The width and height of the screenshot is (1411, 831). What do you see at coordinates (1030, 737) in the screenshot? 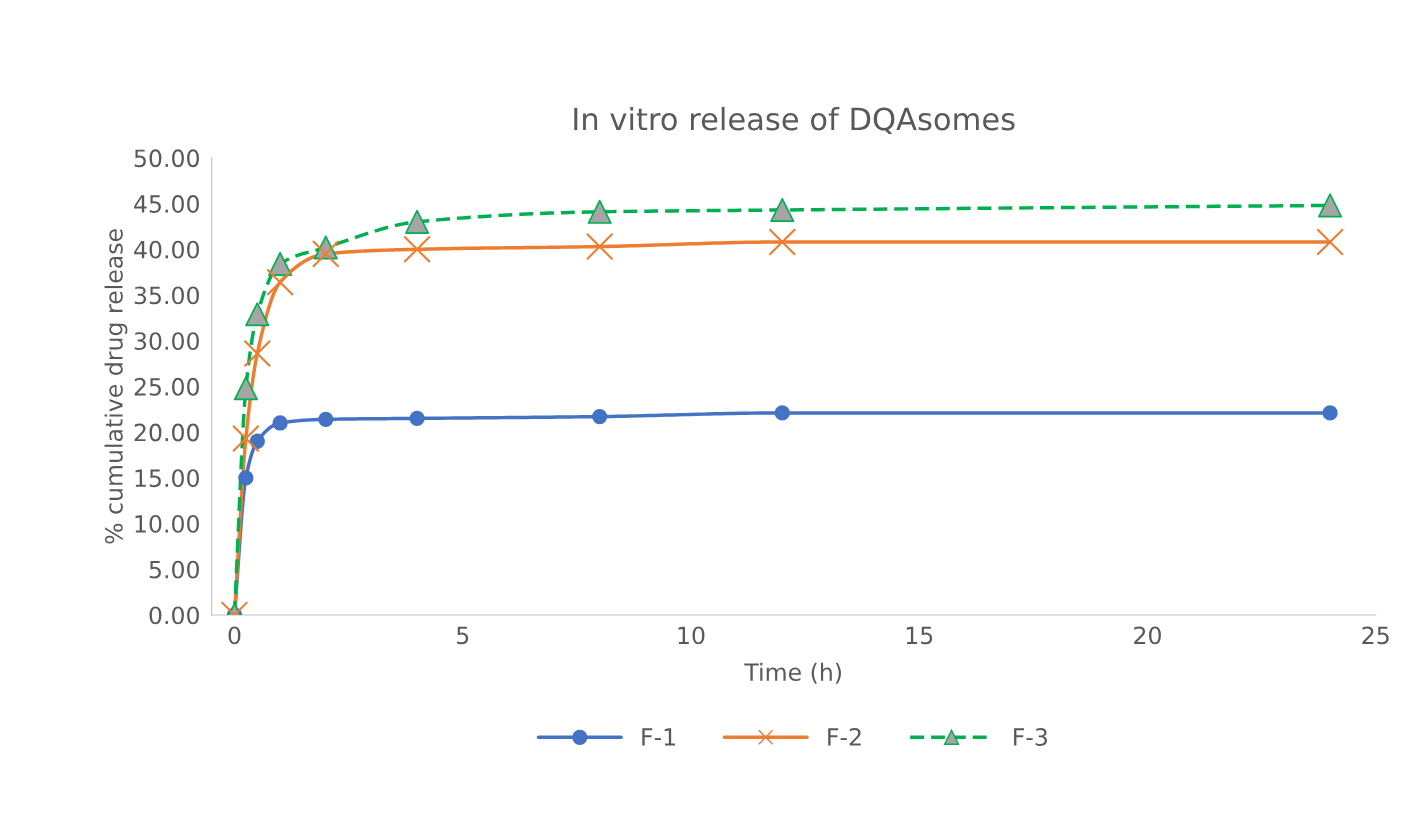
I see `legend-label: F-3` at bounding box center [1030, 737].